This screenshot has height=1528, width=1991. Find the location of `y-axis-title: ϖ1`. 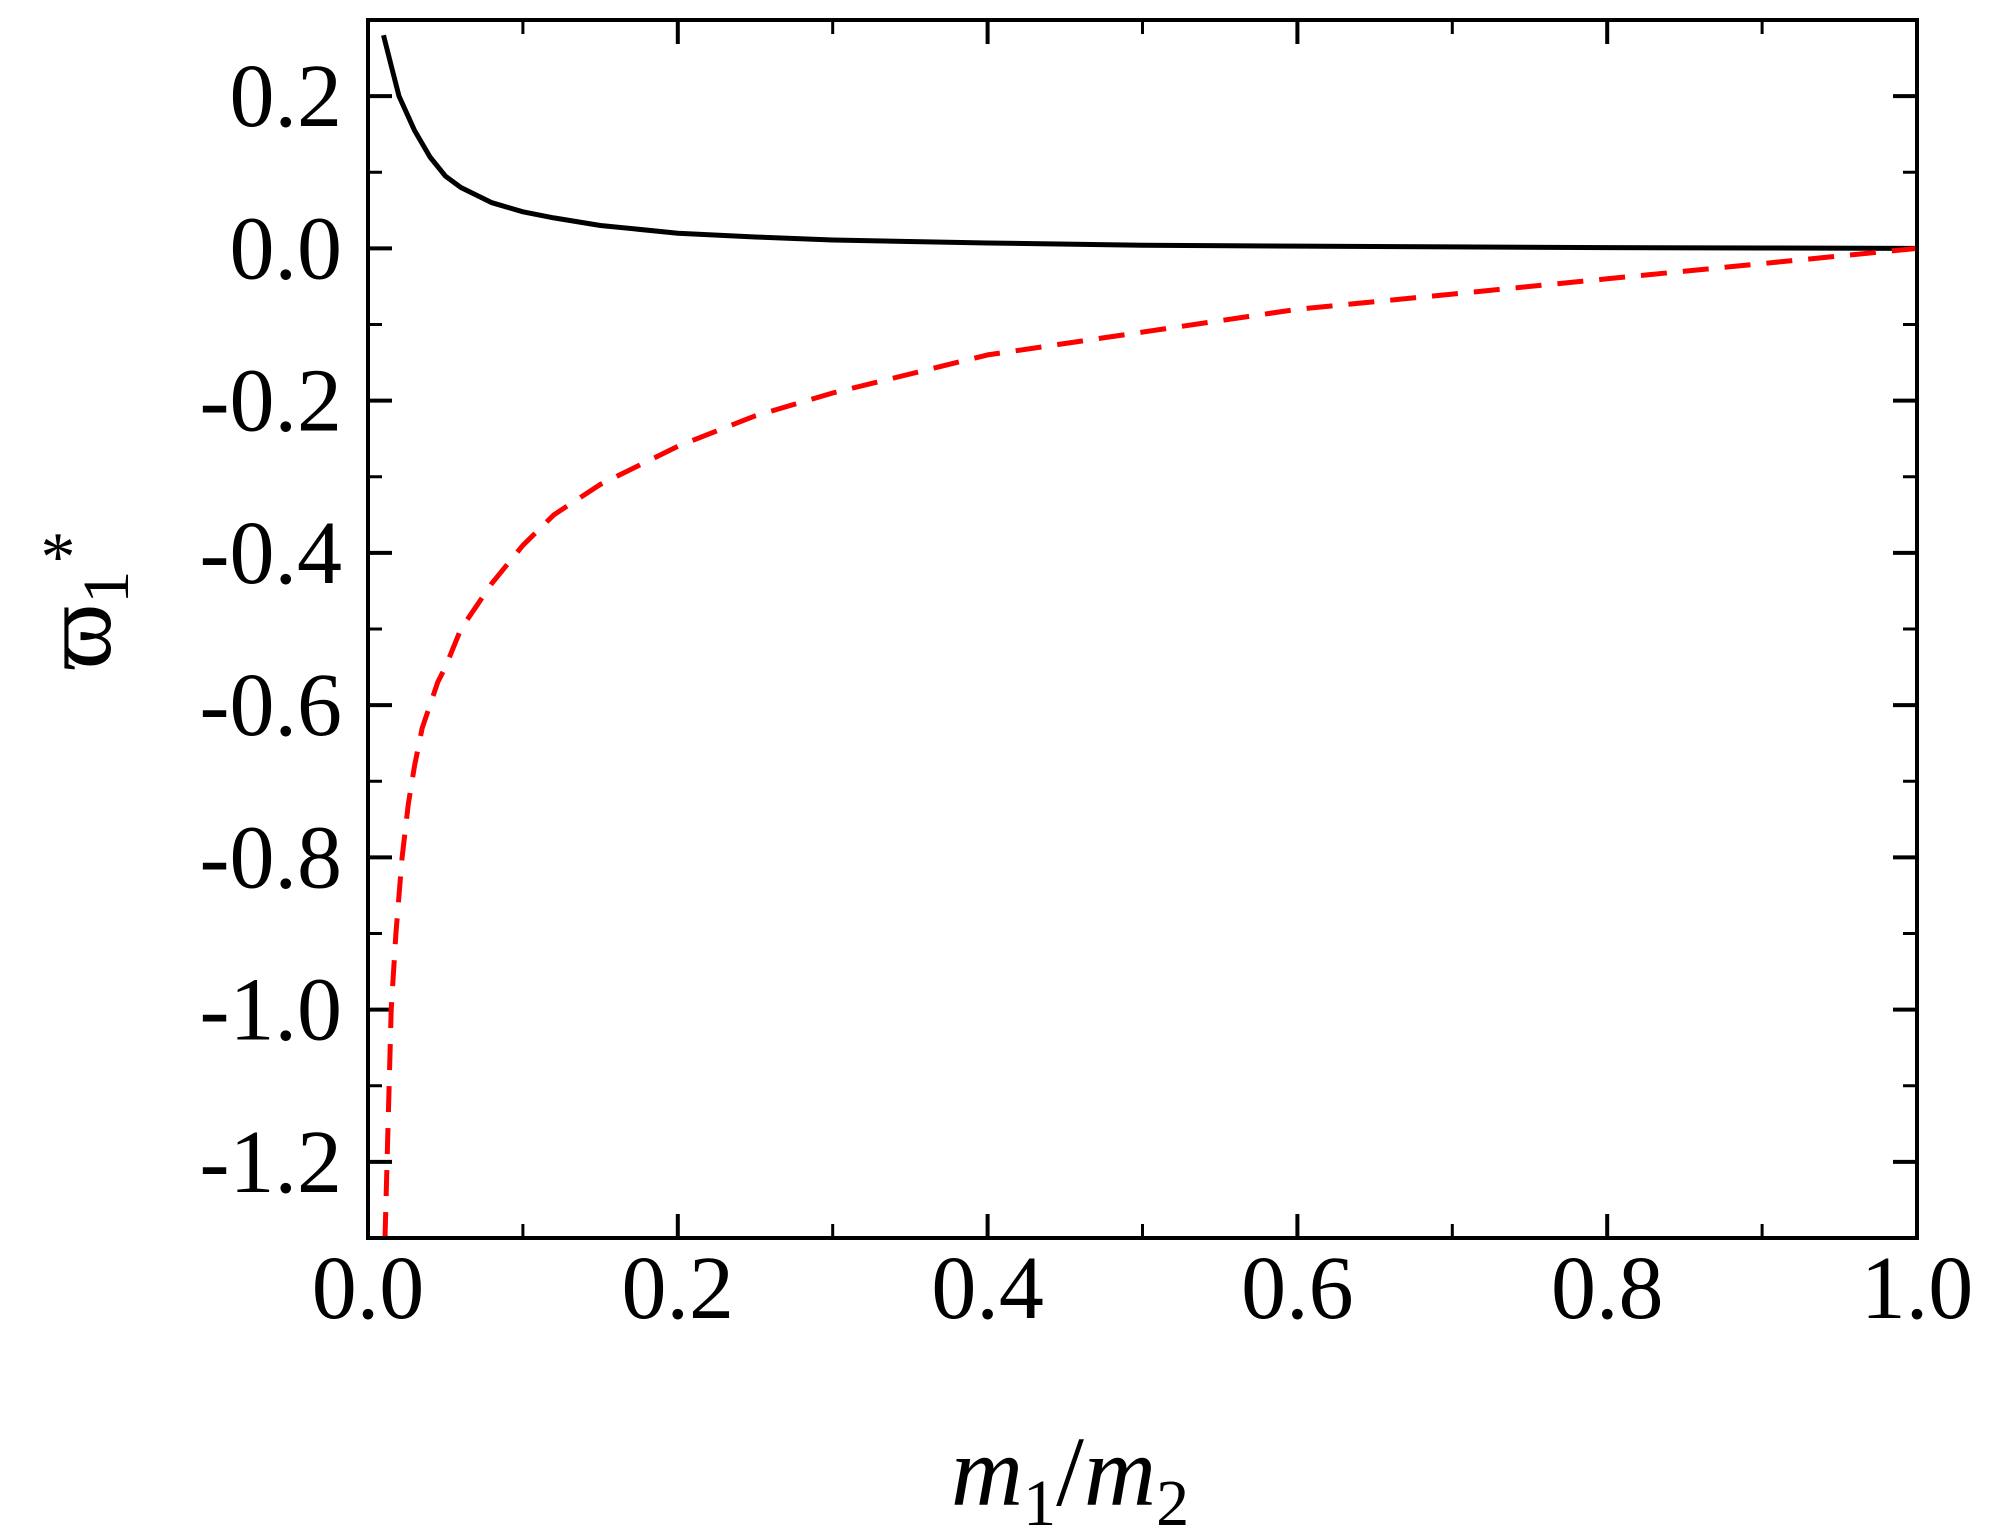

y-axis-title: ϖ1 is located at coordinates (82, 620).